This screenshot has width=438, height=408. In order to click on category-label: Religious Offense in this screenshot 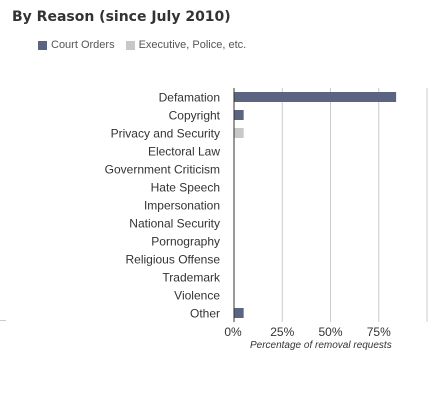, I will do `click(173, 260)`.